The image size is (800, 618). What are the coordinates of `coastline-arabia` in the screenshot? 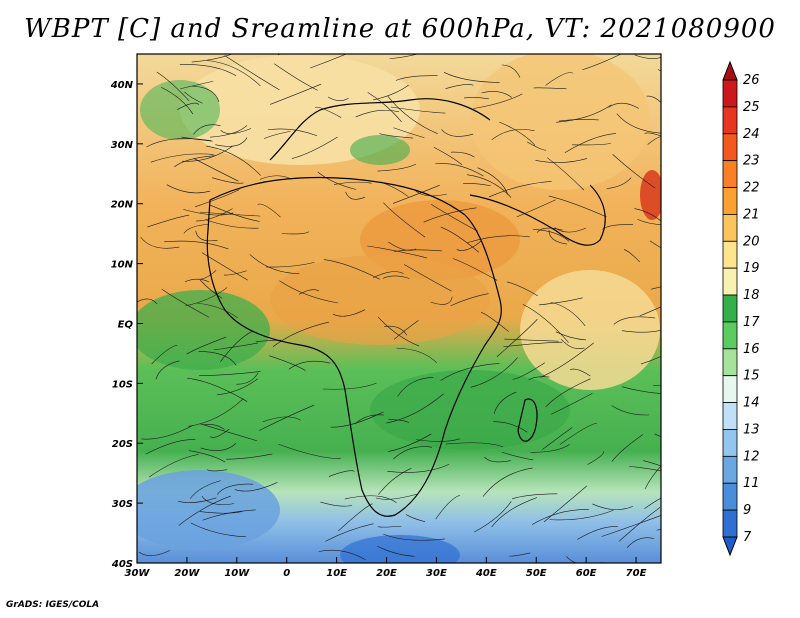 It's located at (537, 215).